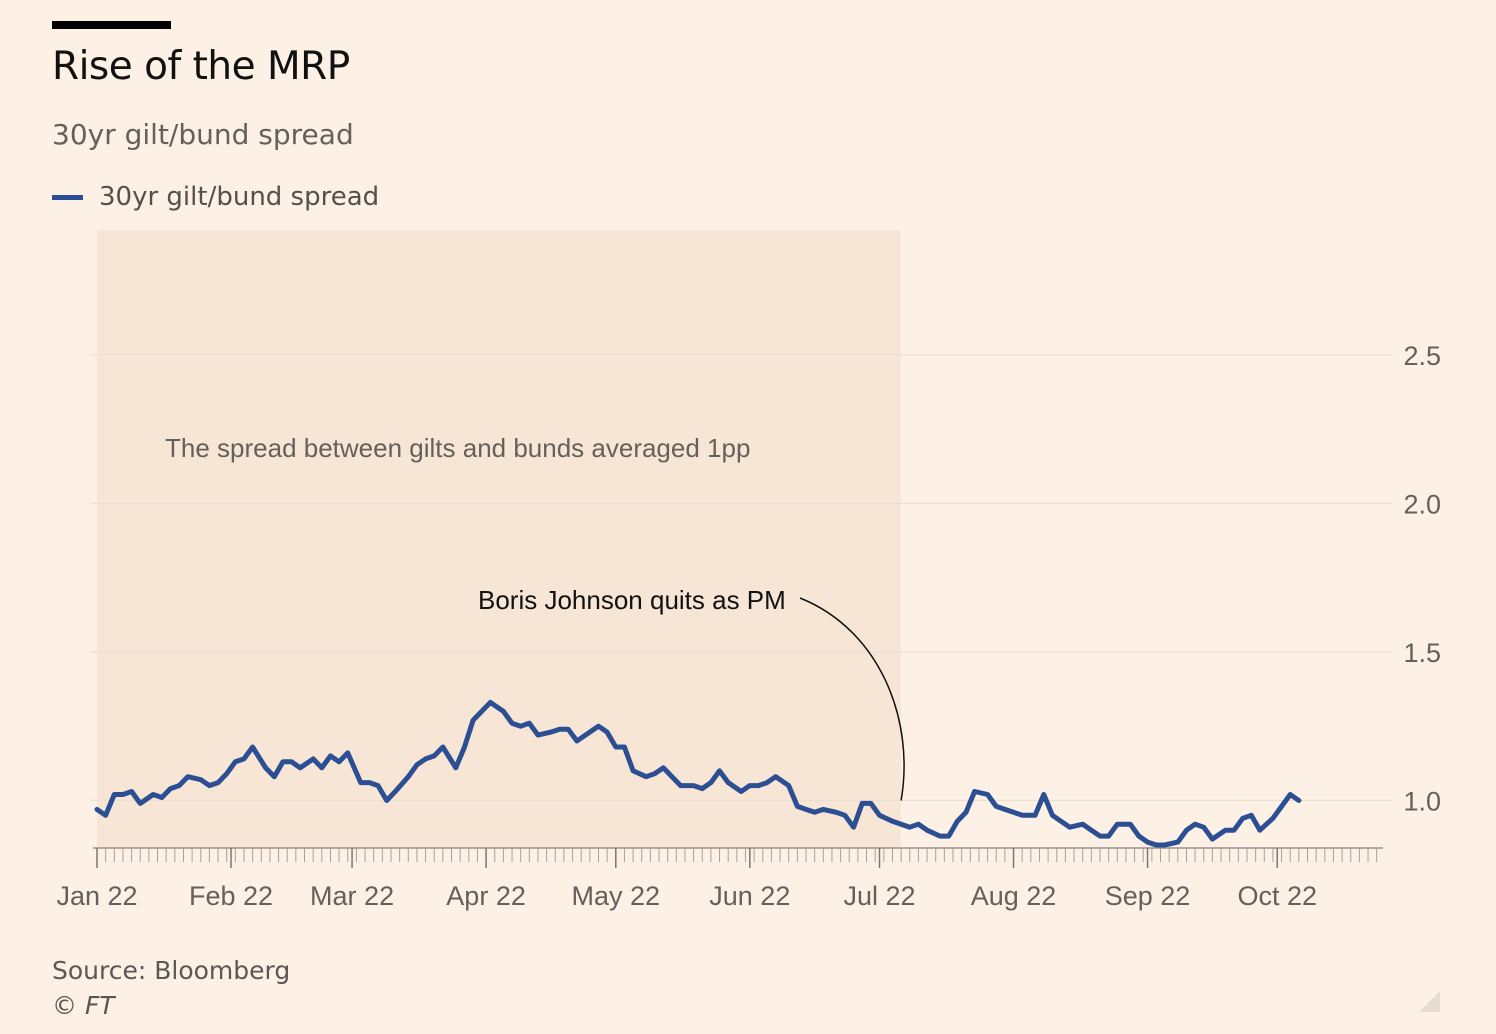 This screenshot has height=1034, width=1496. I want to click on y-tick-label: 1.0, so click(1422, 801).